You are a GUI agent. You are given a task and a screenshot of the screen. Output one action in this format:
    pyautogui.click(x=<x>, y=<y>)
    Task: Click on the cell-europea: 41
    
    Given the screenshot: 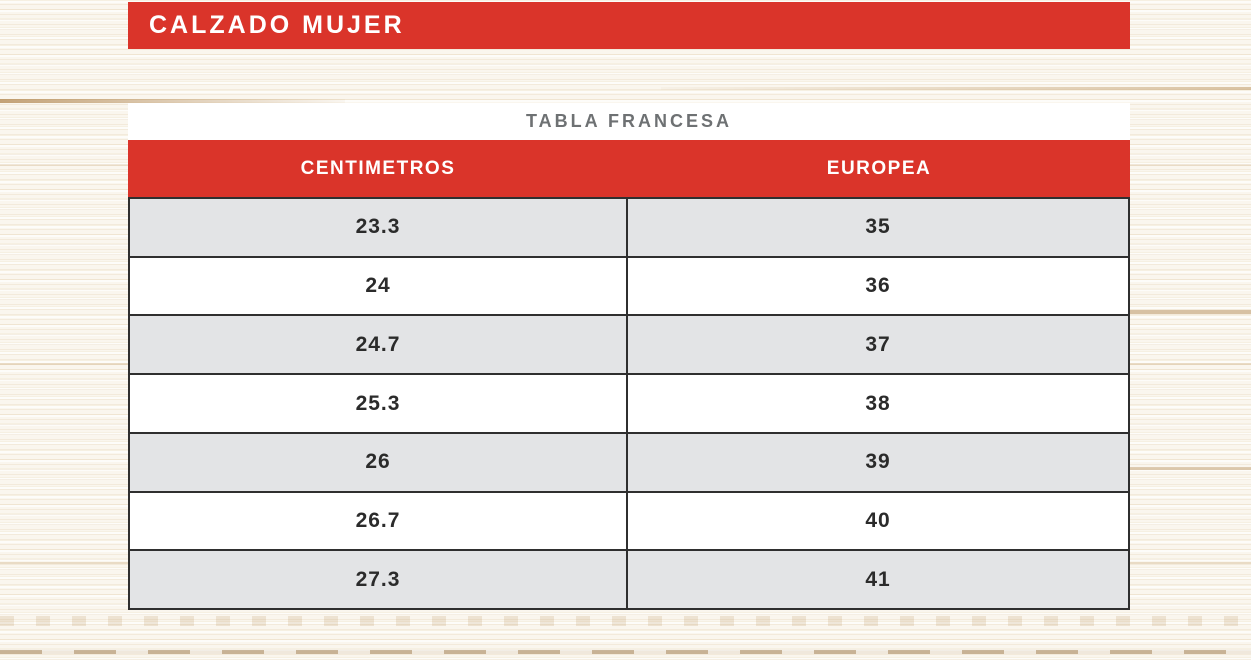 What is the action you would take?
    pyautogui.click(x=878, y=579)
    